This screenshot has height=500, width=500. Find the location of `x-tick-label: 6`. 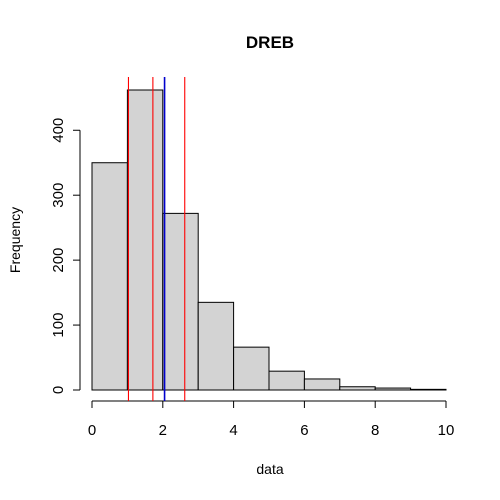

x-tick-label: 6 is located at coordinates (304, 430).